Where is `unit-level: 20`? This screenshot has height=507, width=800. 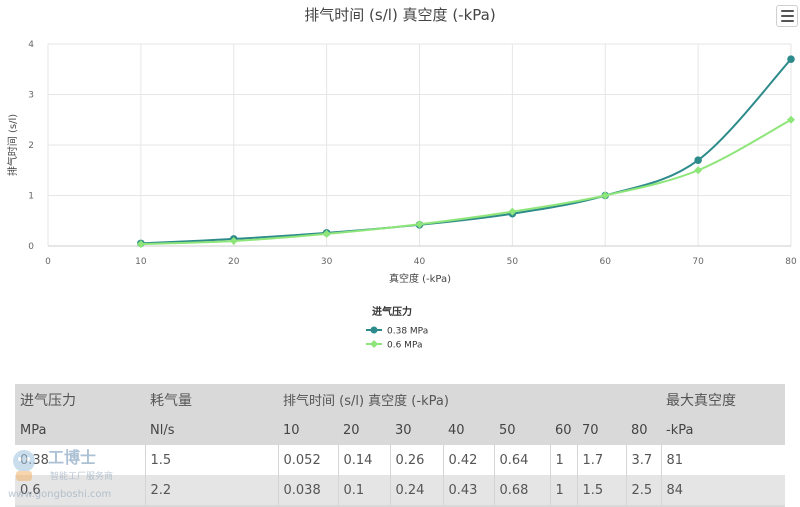 unit-level: 20 is located at coordinates (351, 430).